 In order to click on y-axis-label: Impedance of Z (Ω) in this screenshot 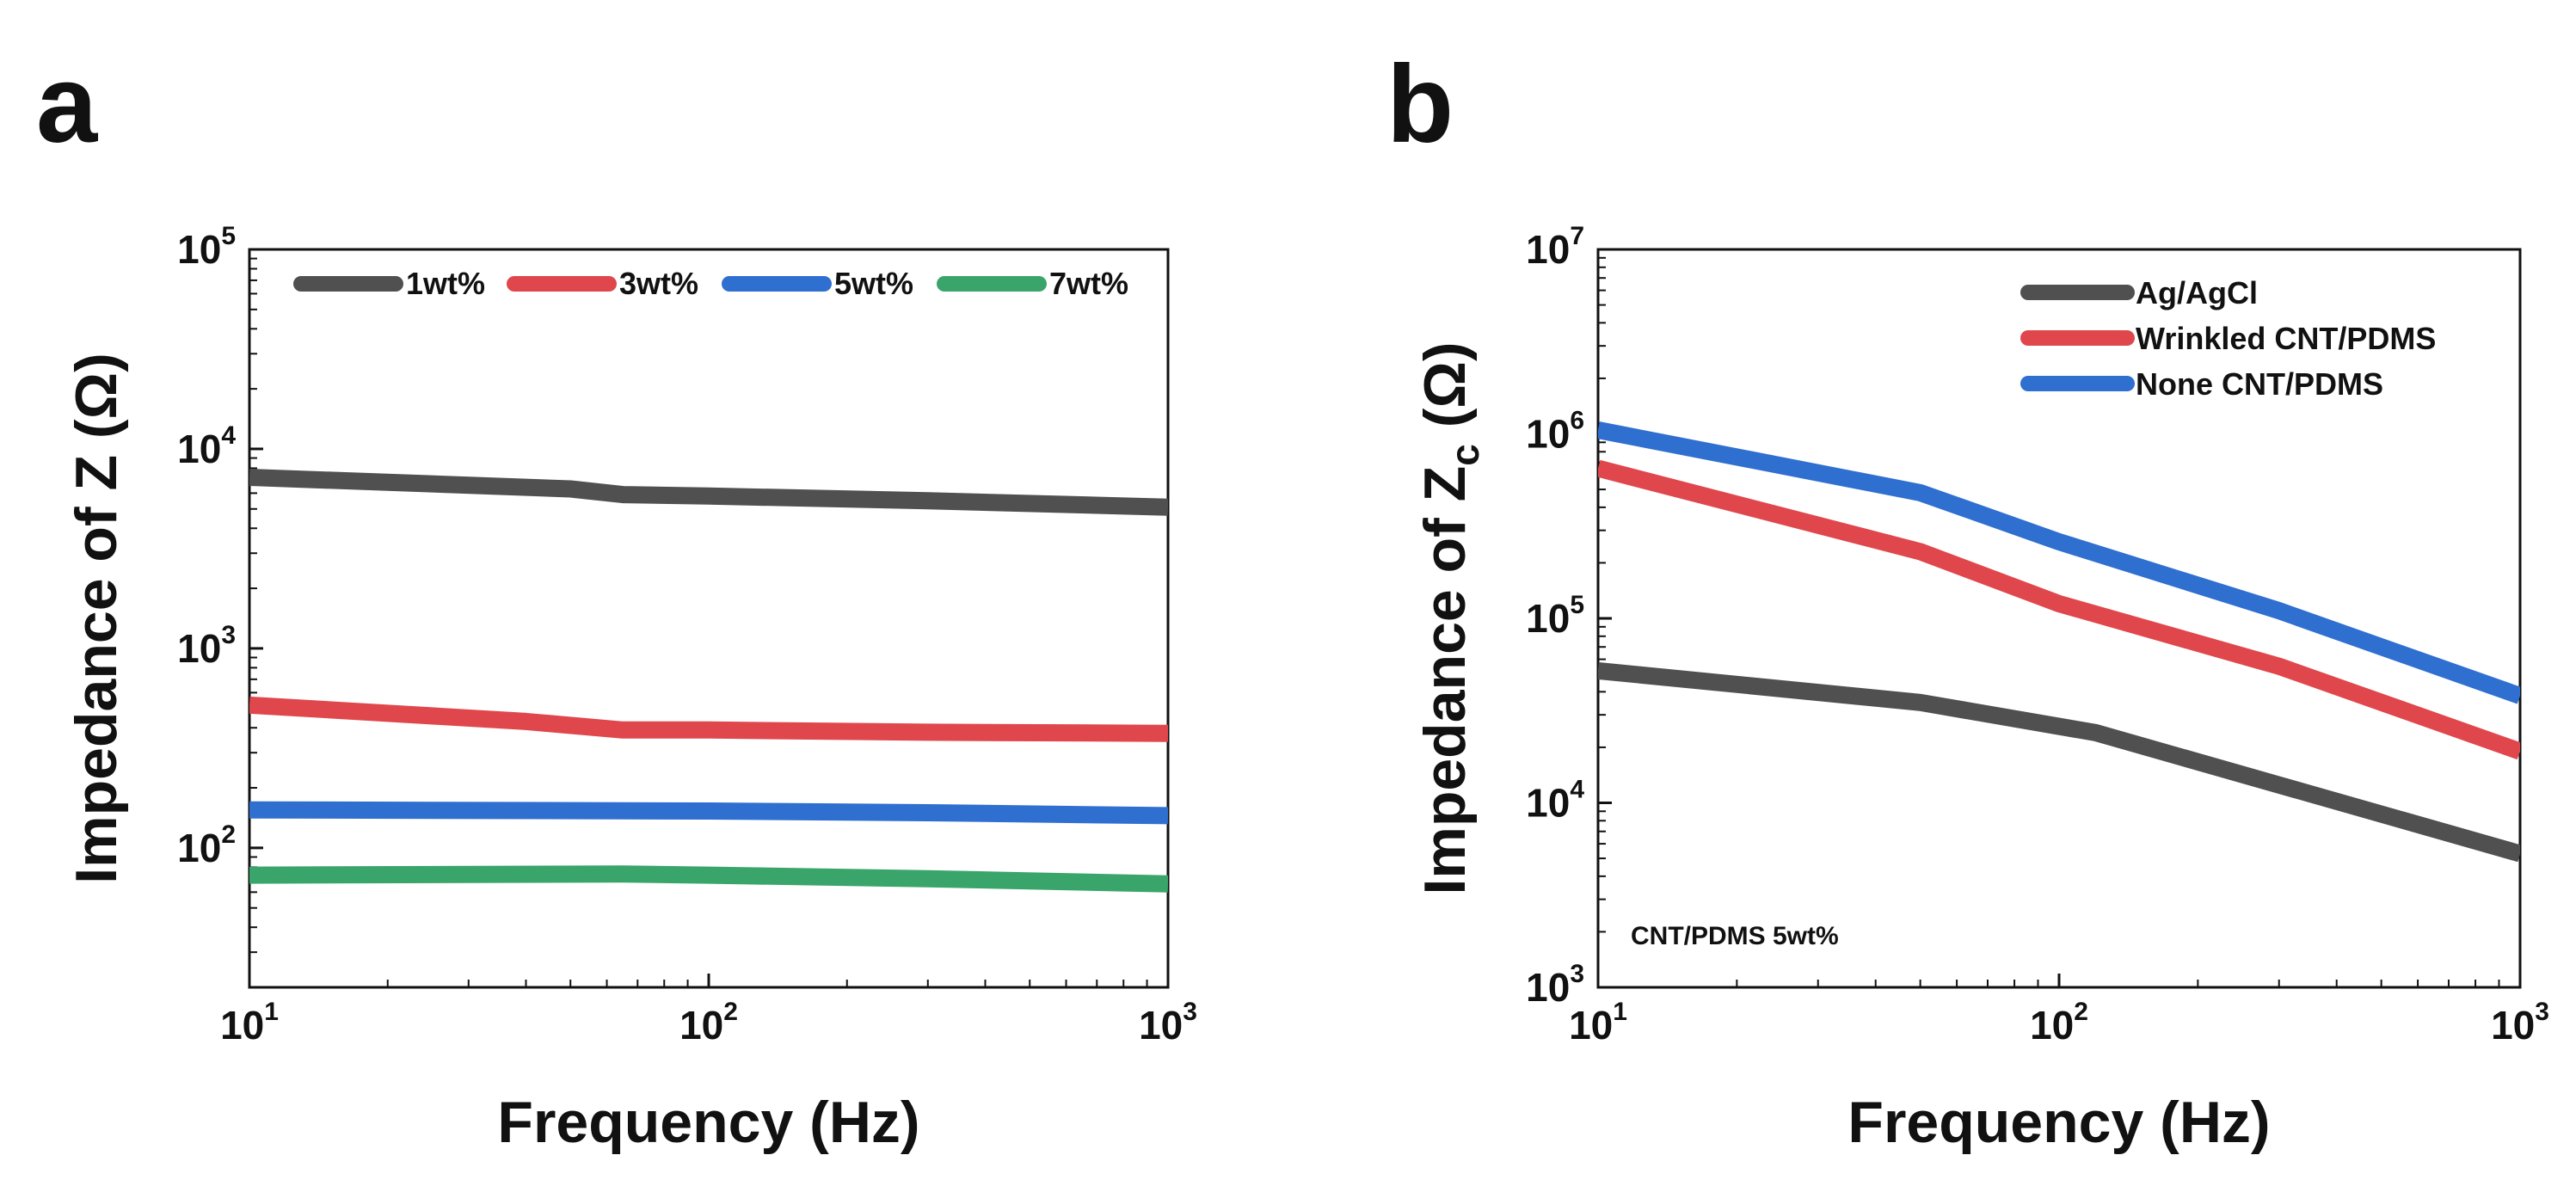, I will do `click(96, 618)`.